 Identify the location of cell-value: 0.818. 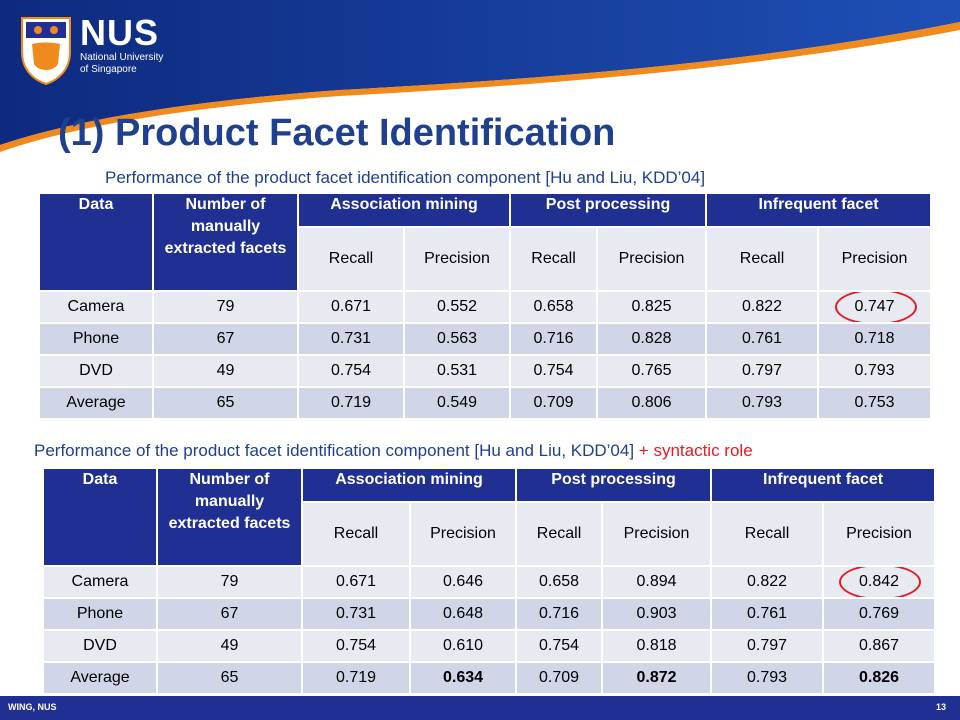
(657, 646).